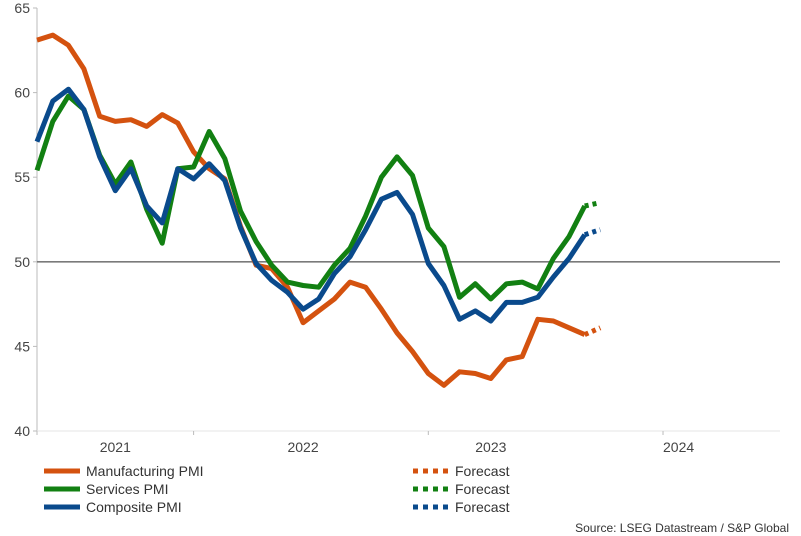 This screenshot has width=801, height=536. Describe the element at coordinates (482, 471) in the screenshot. I see `legend-forecast-label-0: Forecast` at that location.